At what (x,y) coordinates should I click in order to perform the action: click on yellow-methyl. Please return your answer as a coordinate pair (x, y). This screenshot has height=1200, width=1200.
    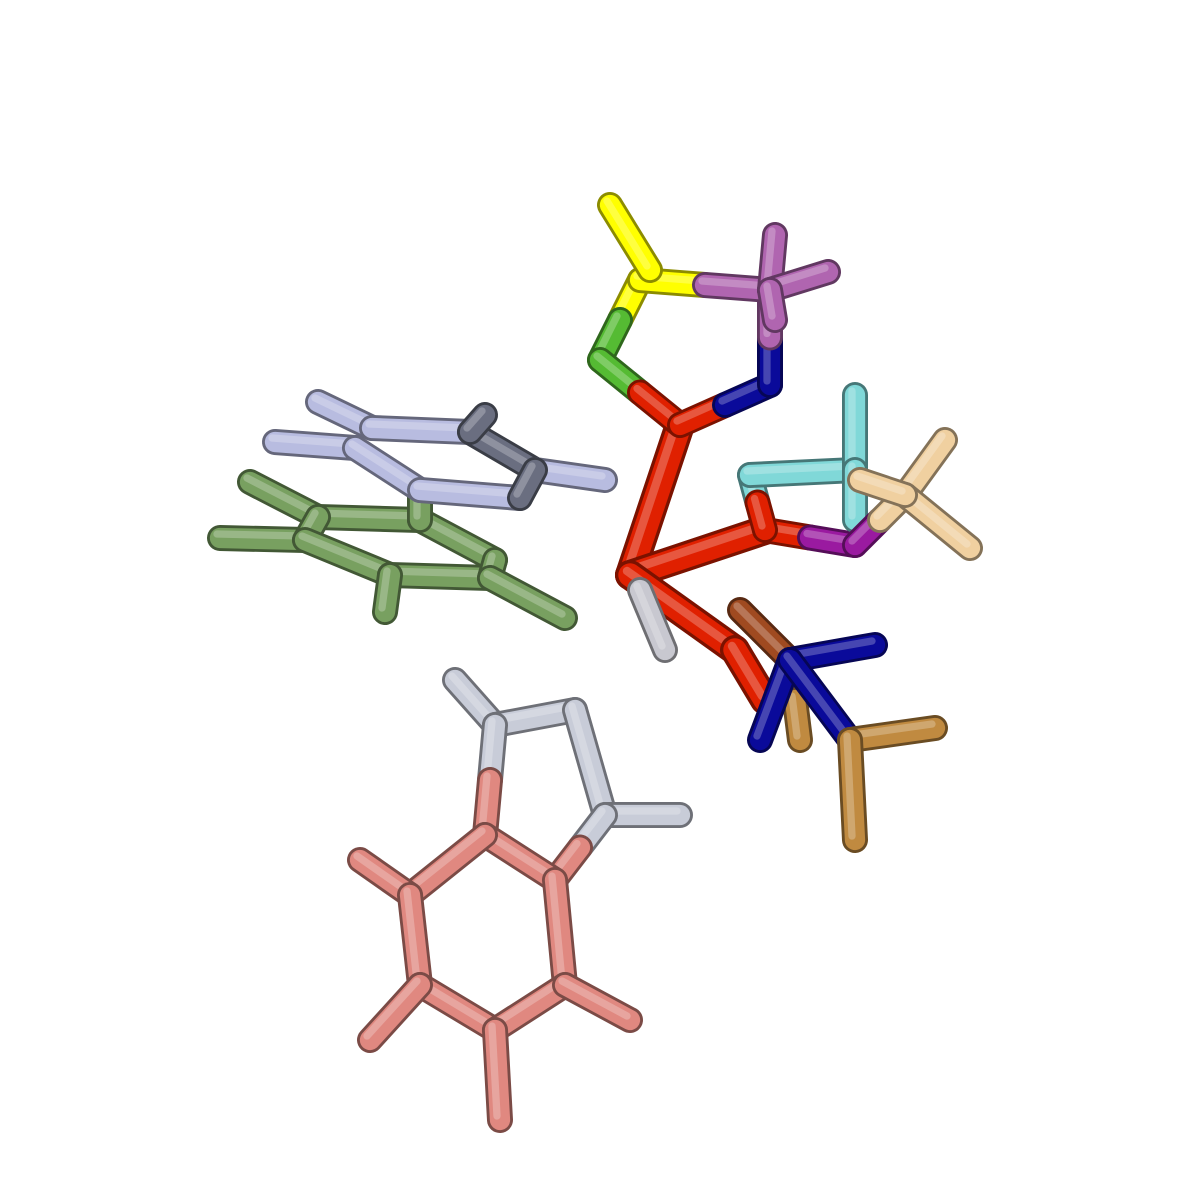
    Looking at the image, I should click on (630, 237).